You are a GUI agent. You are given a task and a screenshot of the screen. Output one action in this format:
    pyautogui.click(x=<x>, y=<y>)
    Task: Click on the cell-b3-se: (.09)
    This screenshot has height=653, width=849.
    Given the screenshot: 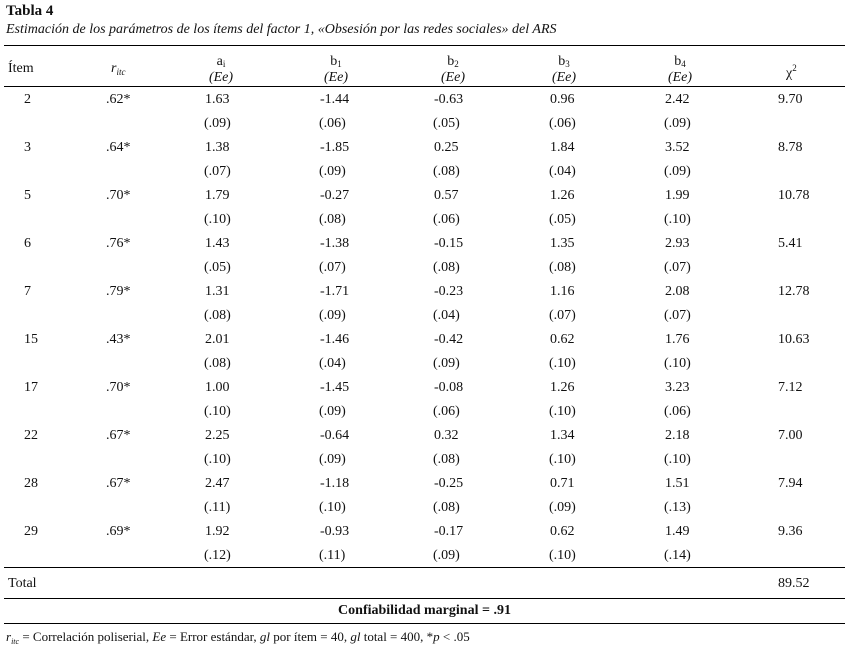 What is the action you would take?
    pyautogui.click(x=562, y=507)
    